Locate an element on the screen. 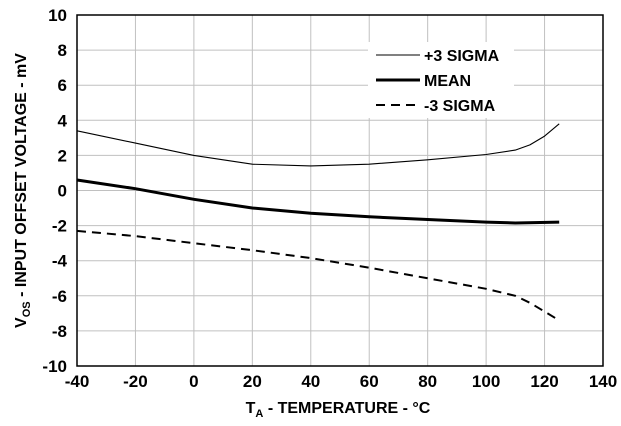 This screenshot has height=426, width=621. x-tick-label: 40 is located at coordinates (310, 381).